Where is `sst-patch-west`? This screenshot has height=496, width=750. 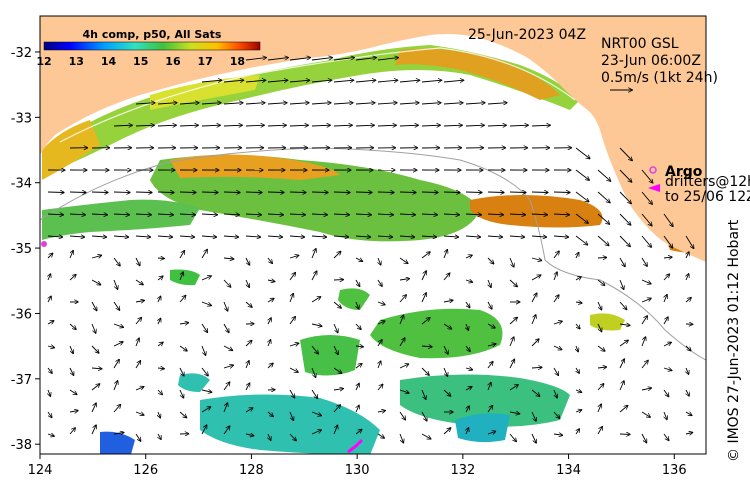 sst-patch-west is located at coordinates (71, 150).